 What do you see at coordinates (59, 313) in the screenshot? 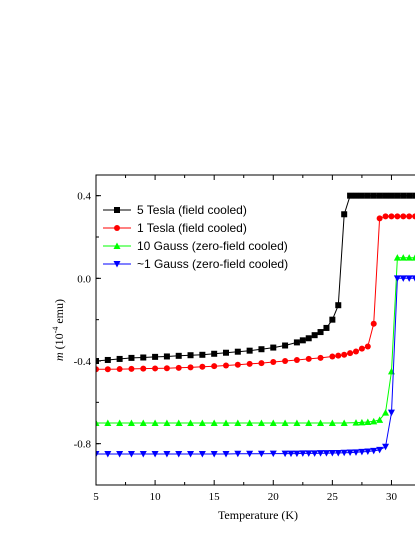
I see `y-axis-title-unit-end: emu)` at bounding box center [59, 313].